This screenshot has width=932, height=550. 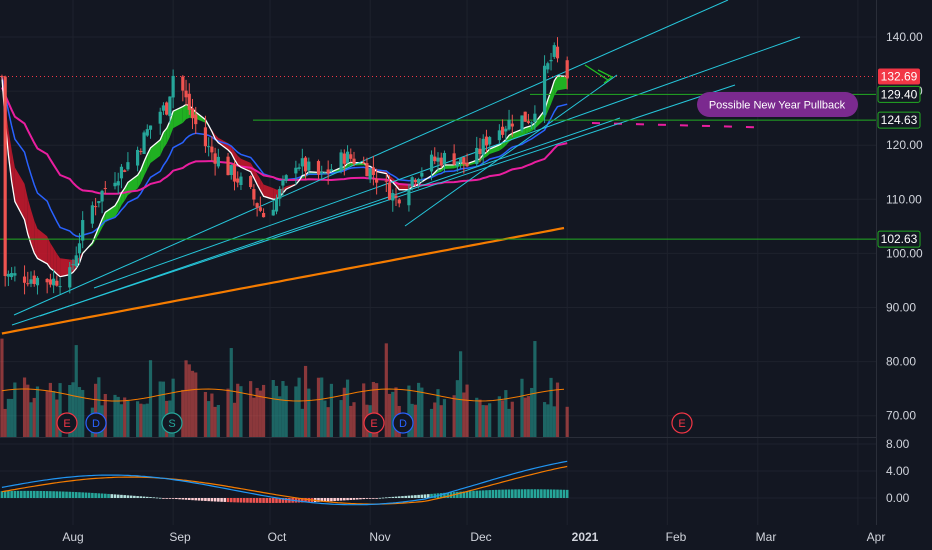 What do you see at coordinates (899, 239) in the screenshot?
I see `price-tag-level: 102.63` at bounding box center [899, 239].